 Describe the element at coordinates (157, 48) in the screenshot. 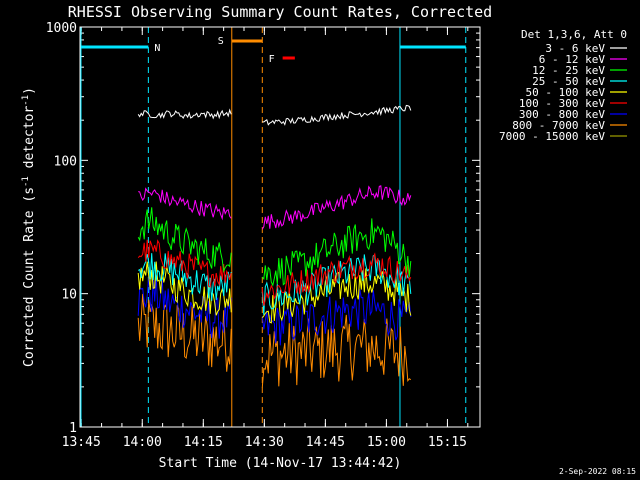

I see `night-label: N` at that location.